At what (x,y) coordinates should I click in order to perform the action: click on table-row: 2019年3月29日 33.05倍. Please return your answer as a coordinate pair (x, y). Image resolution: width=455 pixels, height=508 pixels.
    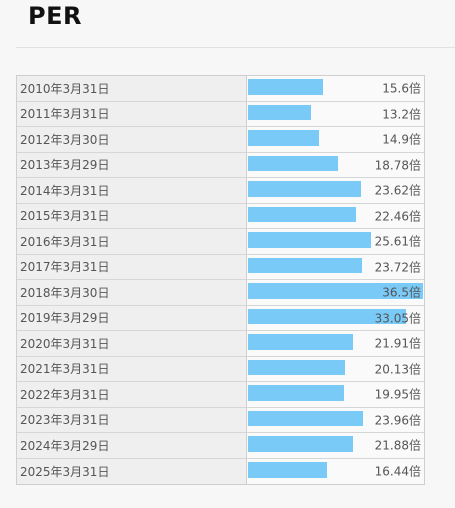
    Looking at the image, I should click on (220, 318).